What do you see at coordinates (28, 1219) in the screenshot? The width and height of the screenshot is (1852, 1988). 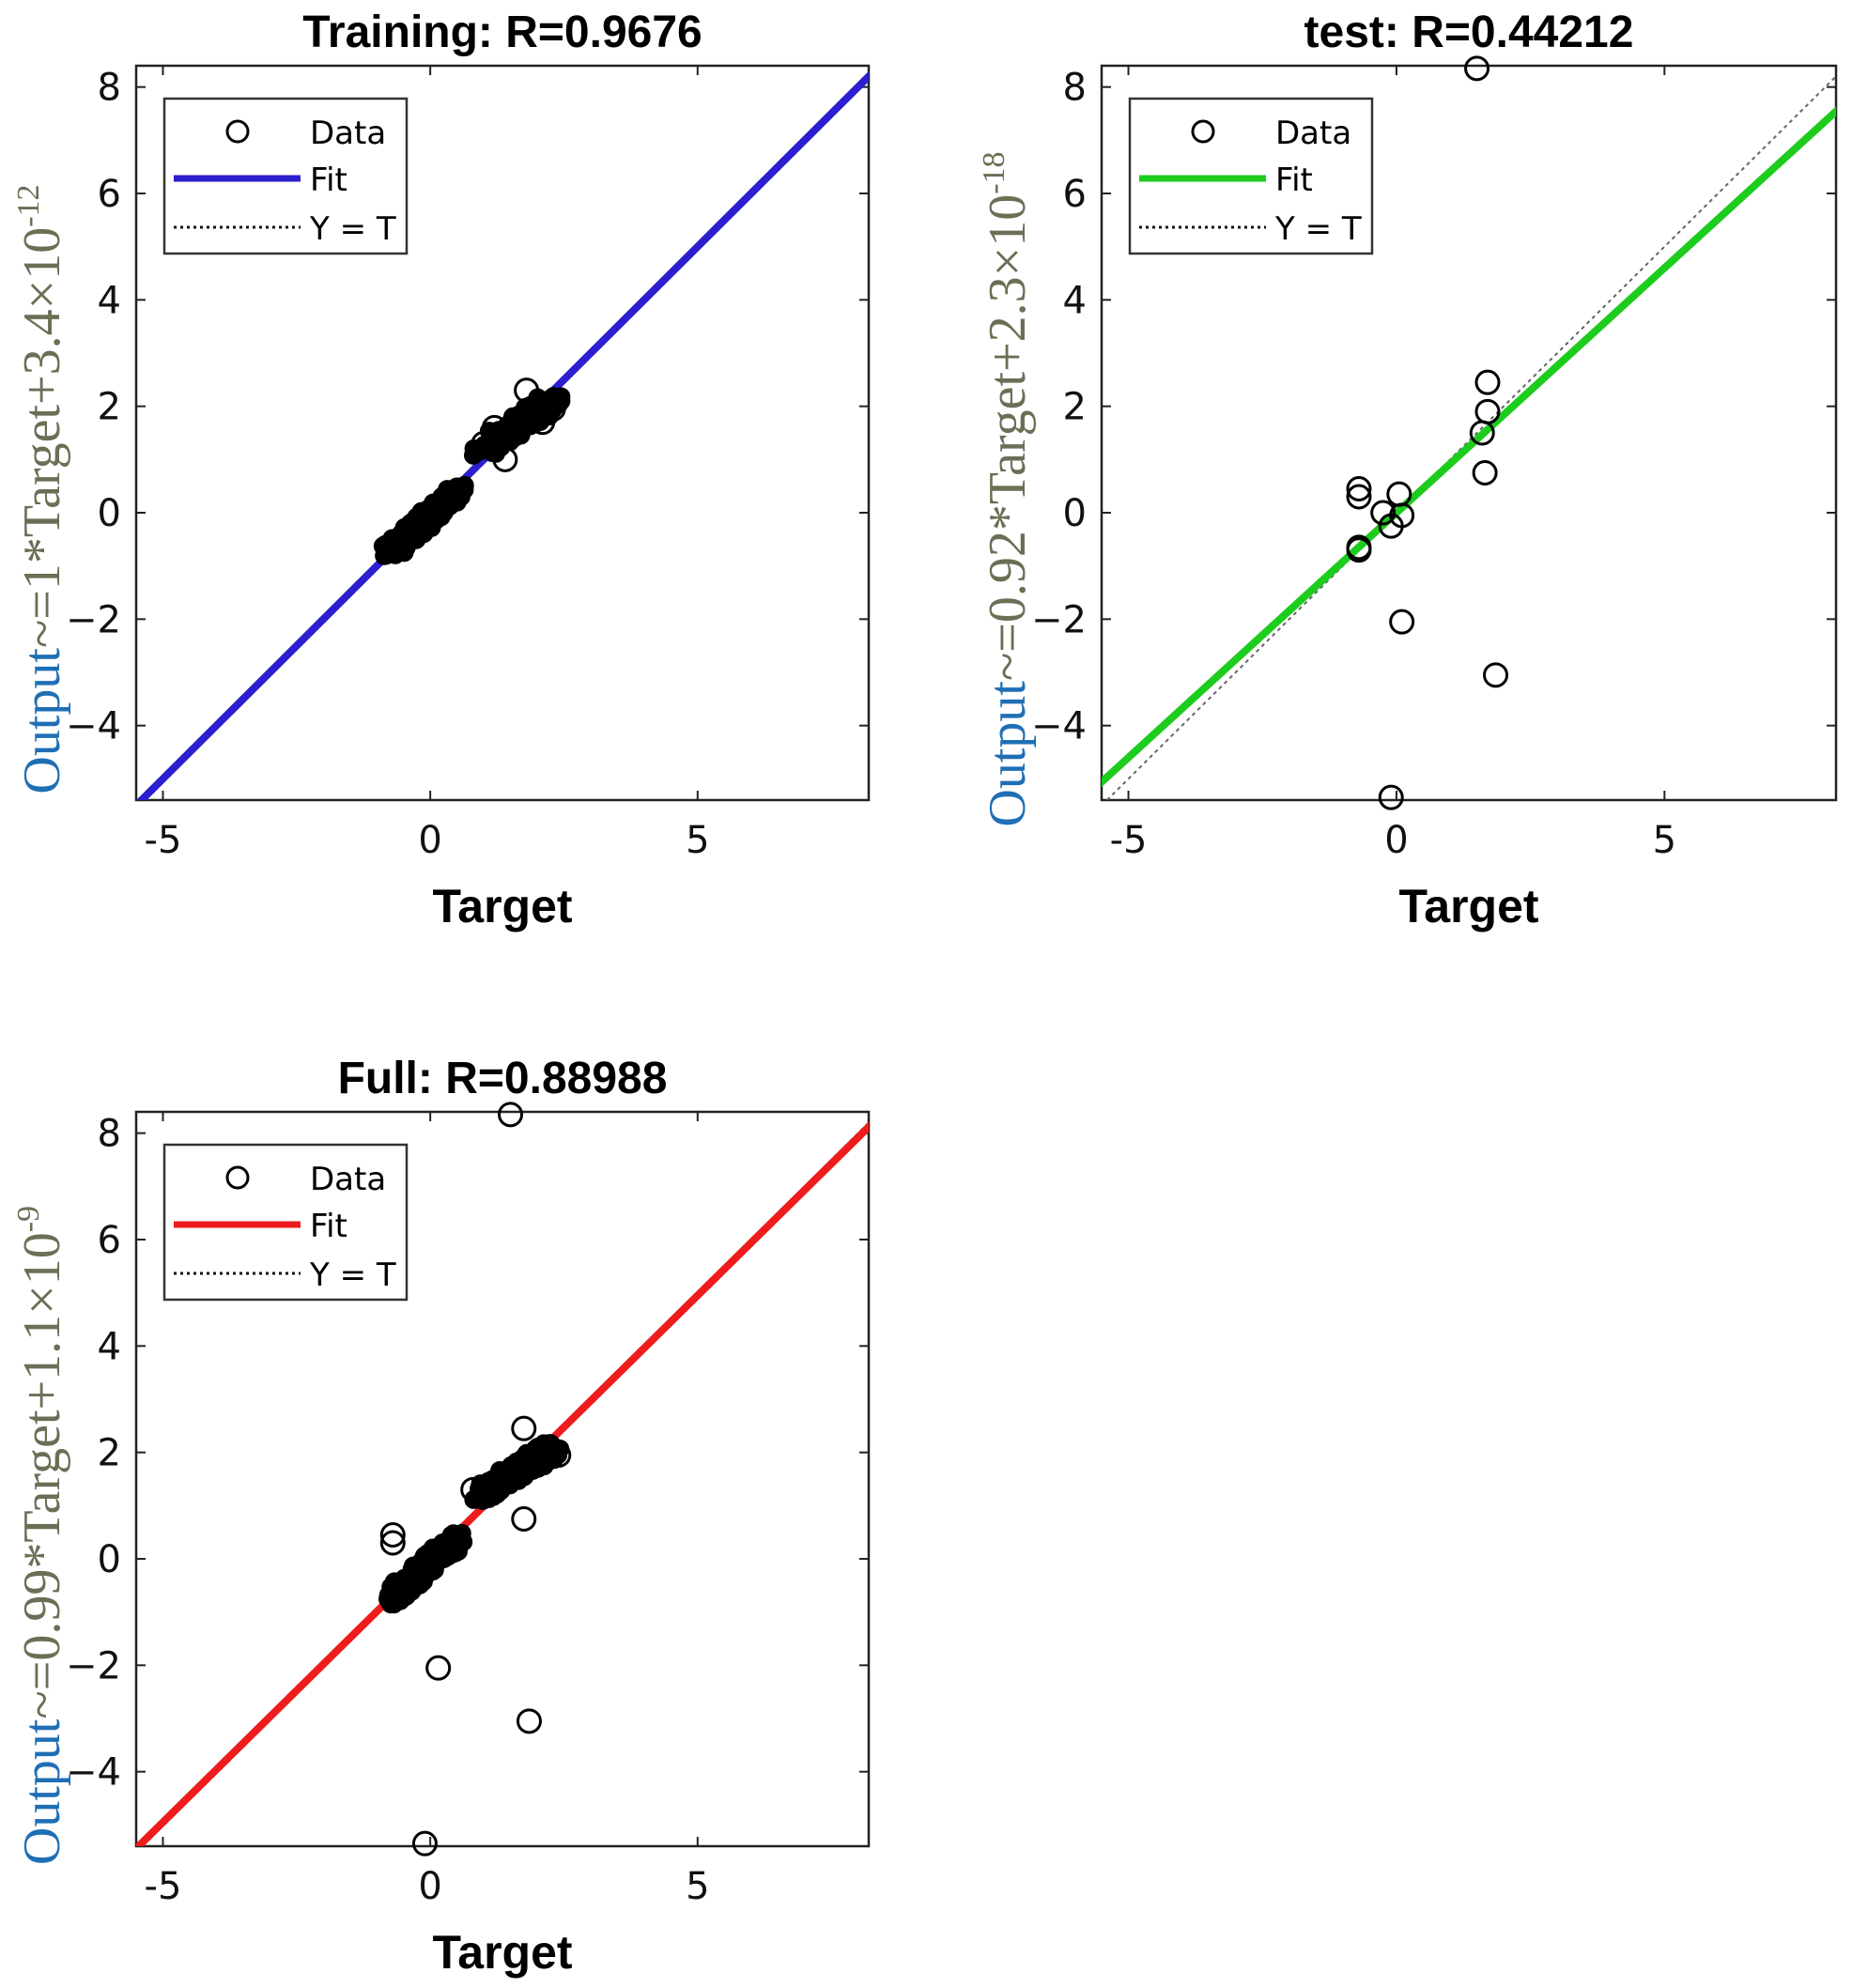 I see `y-axis-label-exponent: -9` at bounding box center [28, 1219].